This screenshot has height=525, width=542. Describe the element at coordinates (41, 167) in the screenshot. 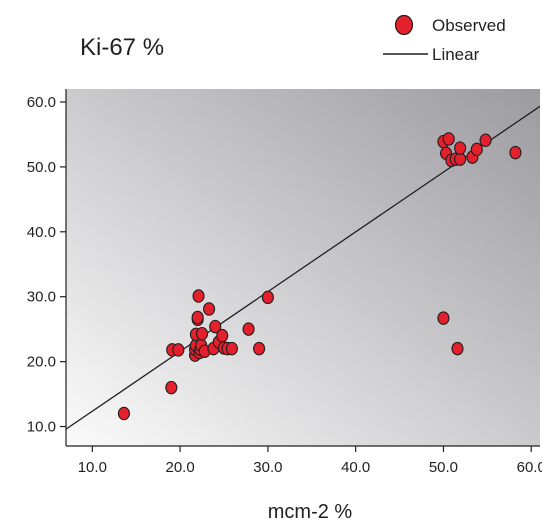

I see `y-tick-label: 50.0` at that location.